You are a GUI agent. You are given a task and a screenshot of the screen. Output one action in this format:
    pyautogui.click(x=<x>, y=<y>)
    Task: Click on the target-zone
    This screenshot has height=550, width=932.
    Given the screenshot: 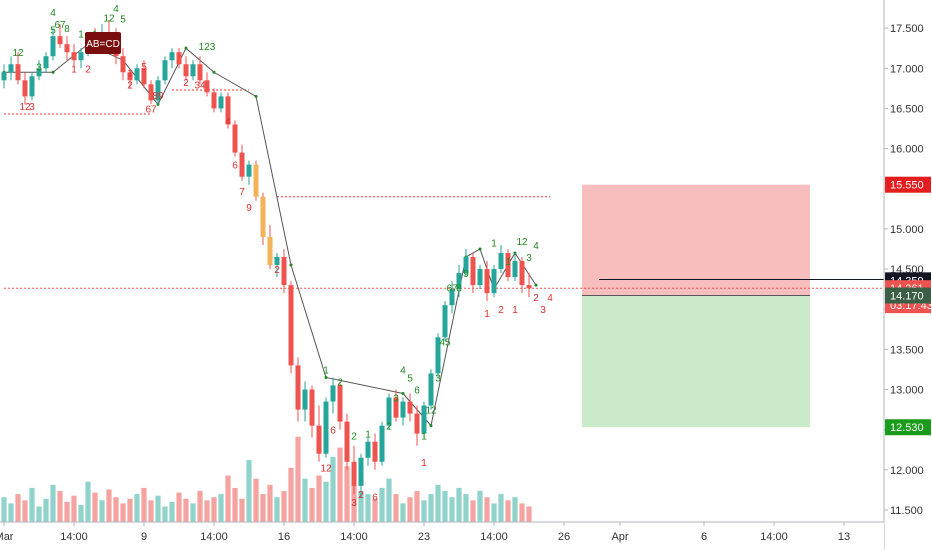 What is the action you would take?
    pyautogui.click(x=696, y=362)
    